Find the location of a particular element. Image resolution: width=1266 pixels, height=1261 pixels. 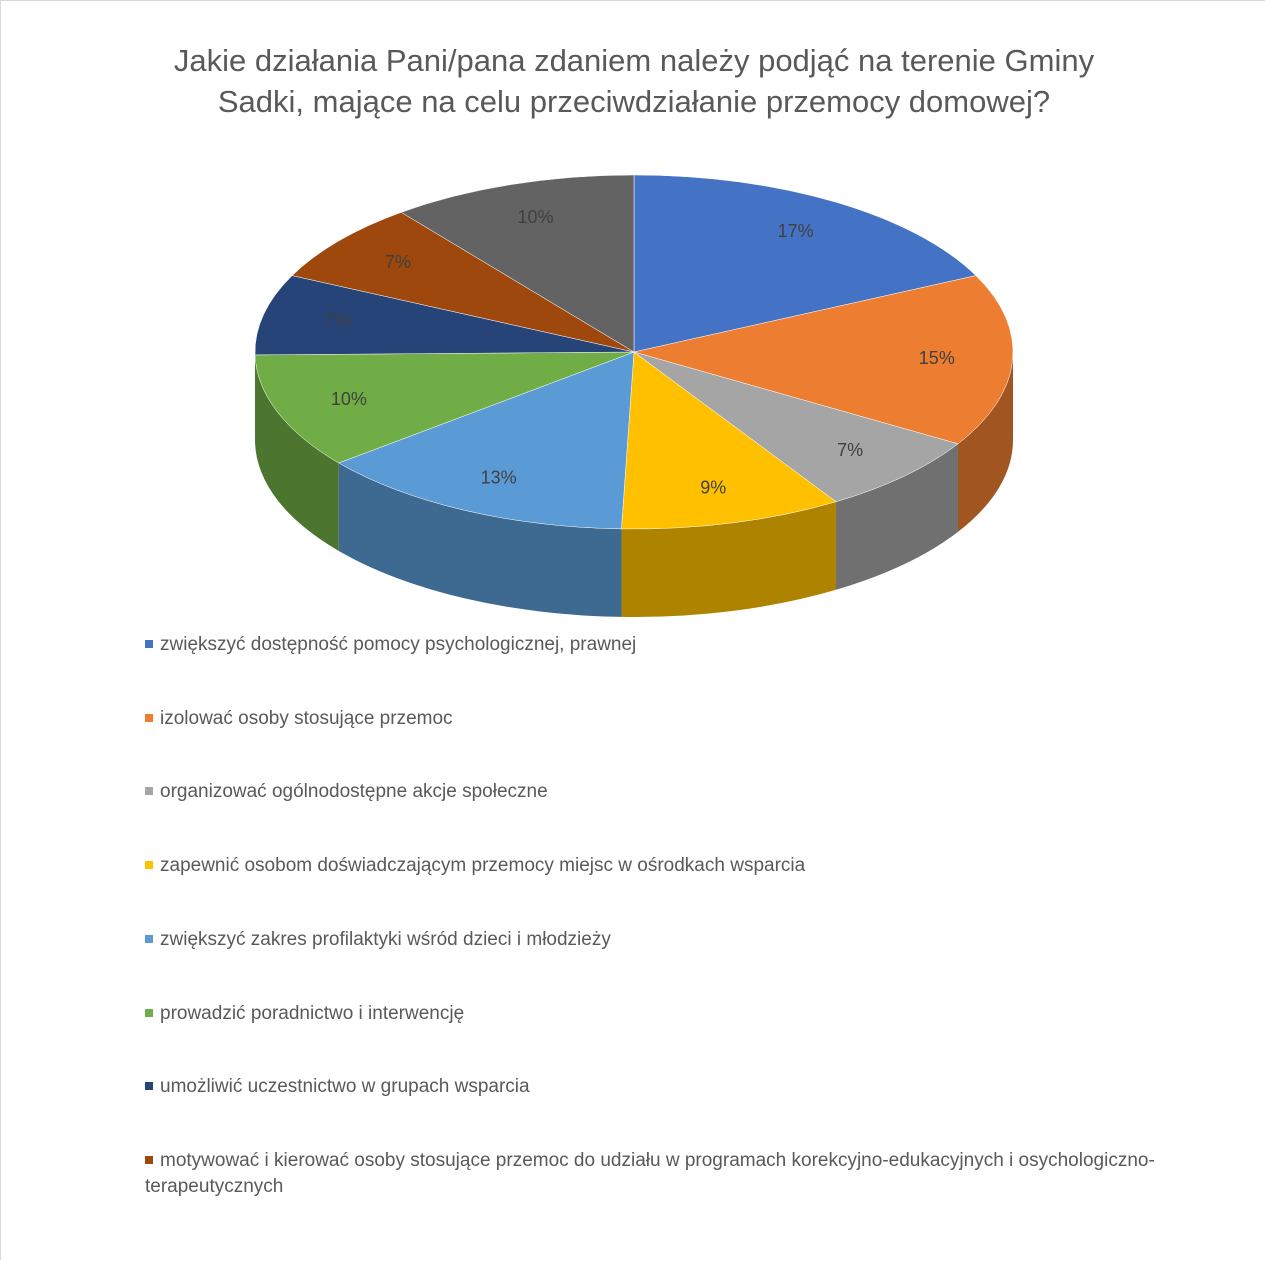

data-label: 9% is located at coordinates (713, 487).